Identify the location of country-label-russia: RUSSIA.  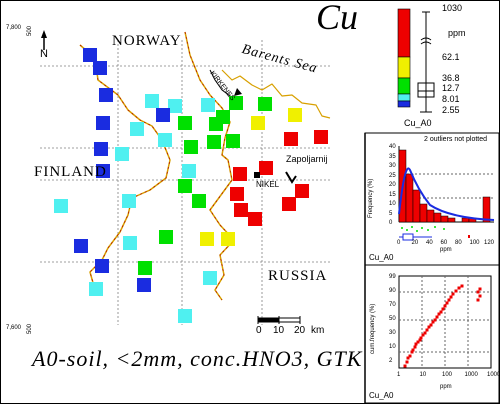
(298, 276).